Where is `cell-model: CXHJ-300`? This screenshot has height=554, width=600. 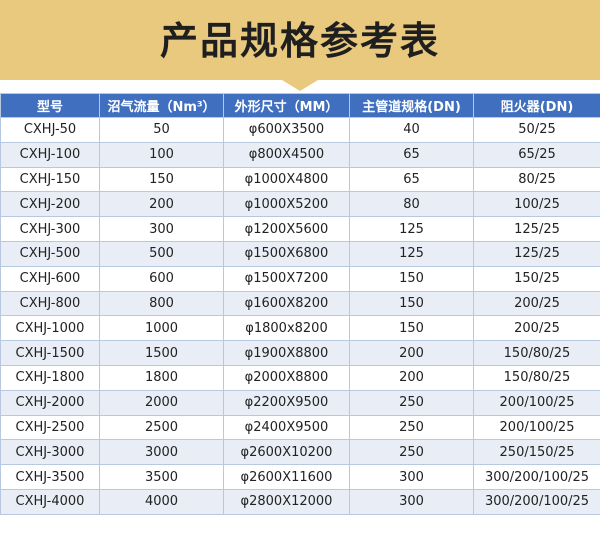 cell-model: CXHJ-300 is located at coordinates (50, 229).